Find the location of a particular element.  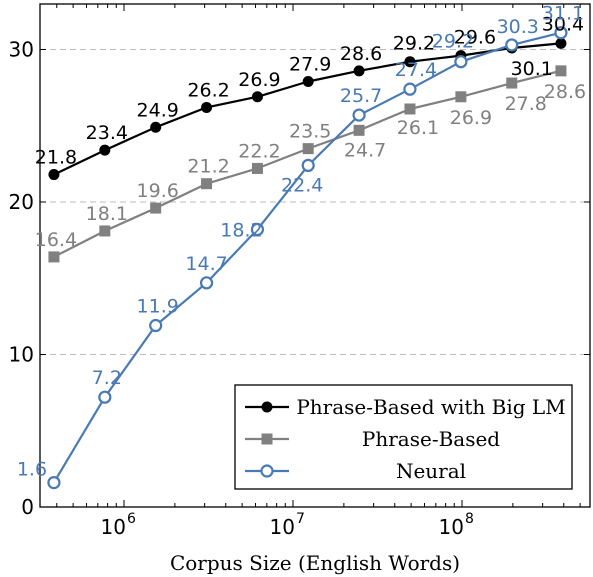

data-label-series-1-3: 21.2 is located at coordinates (208, 167).